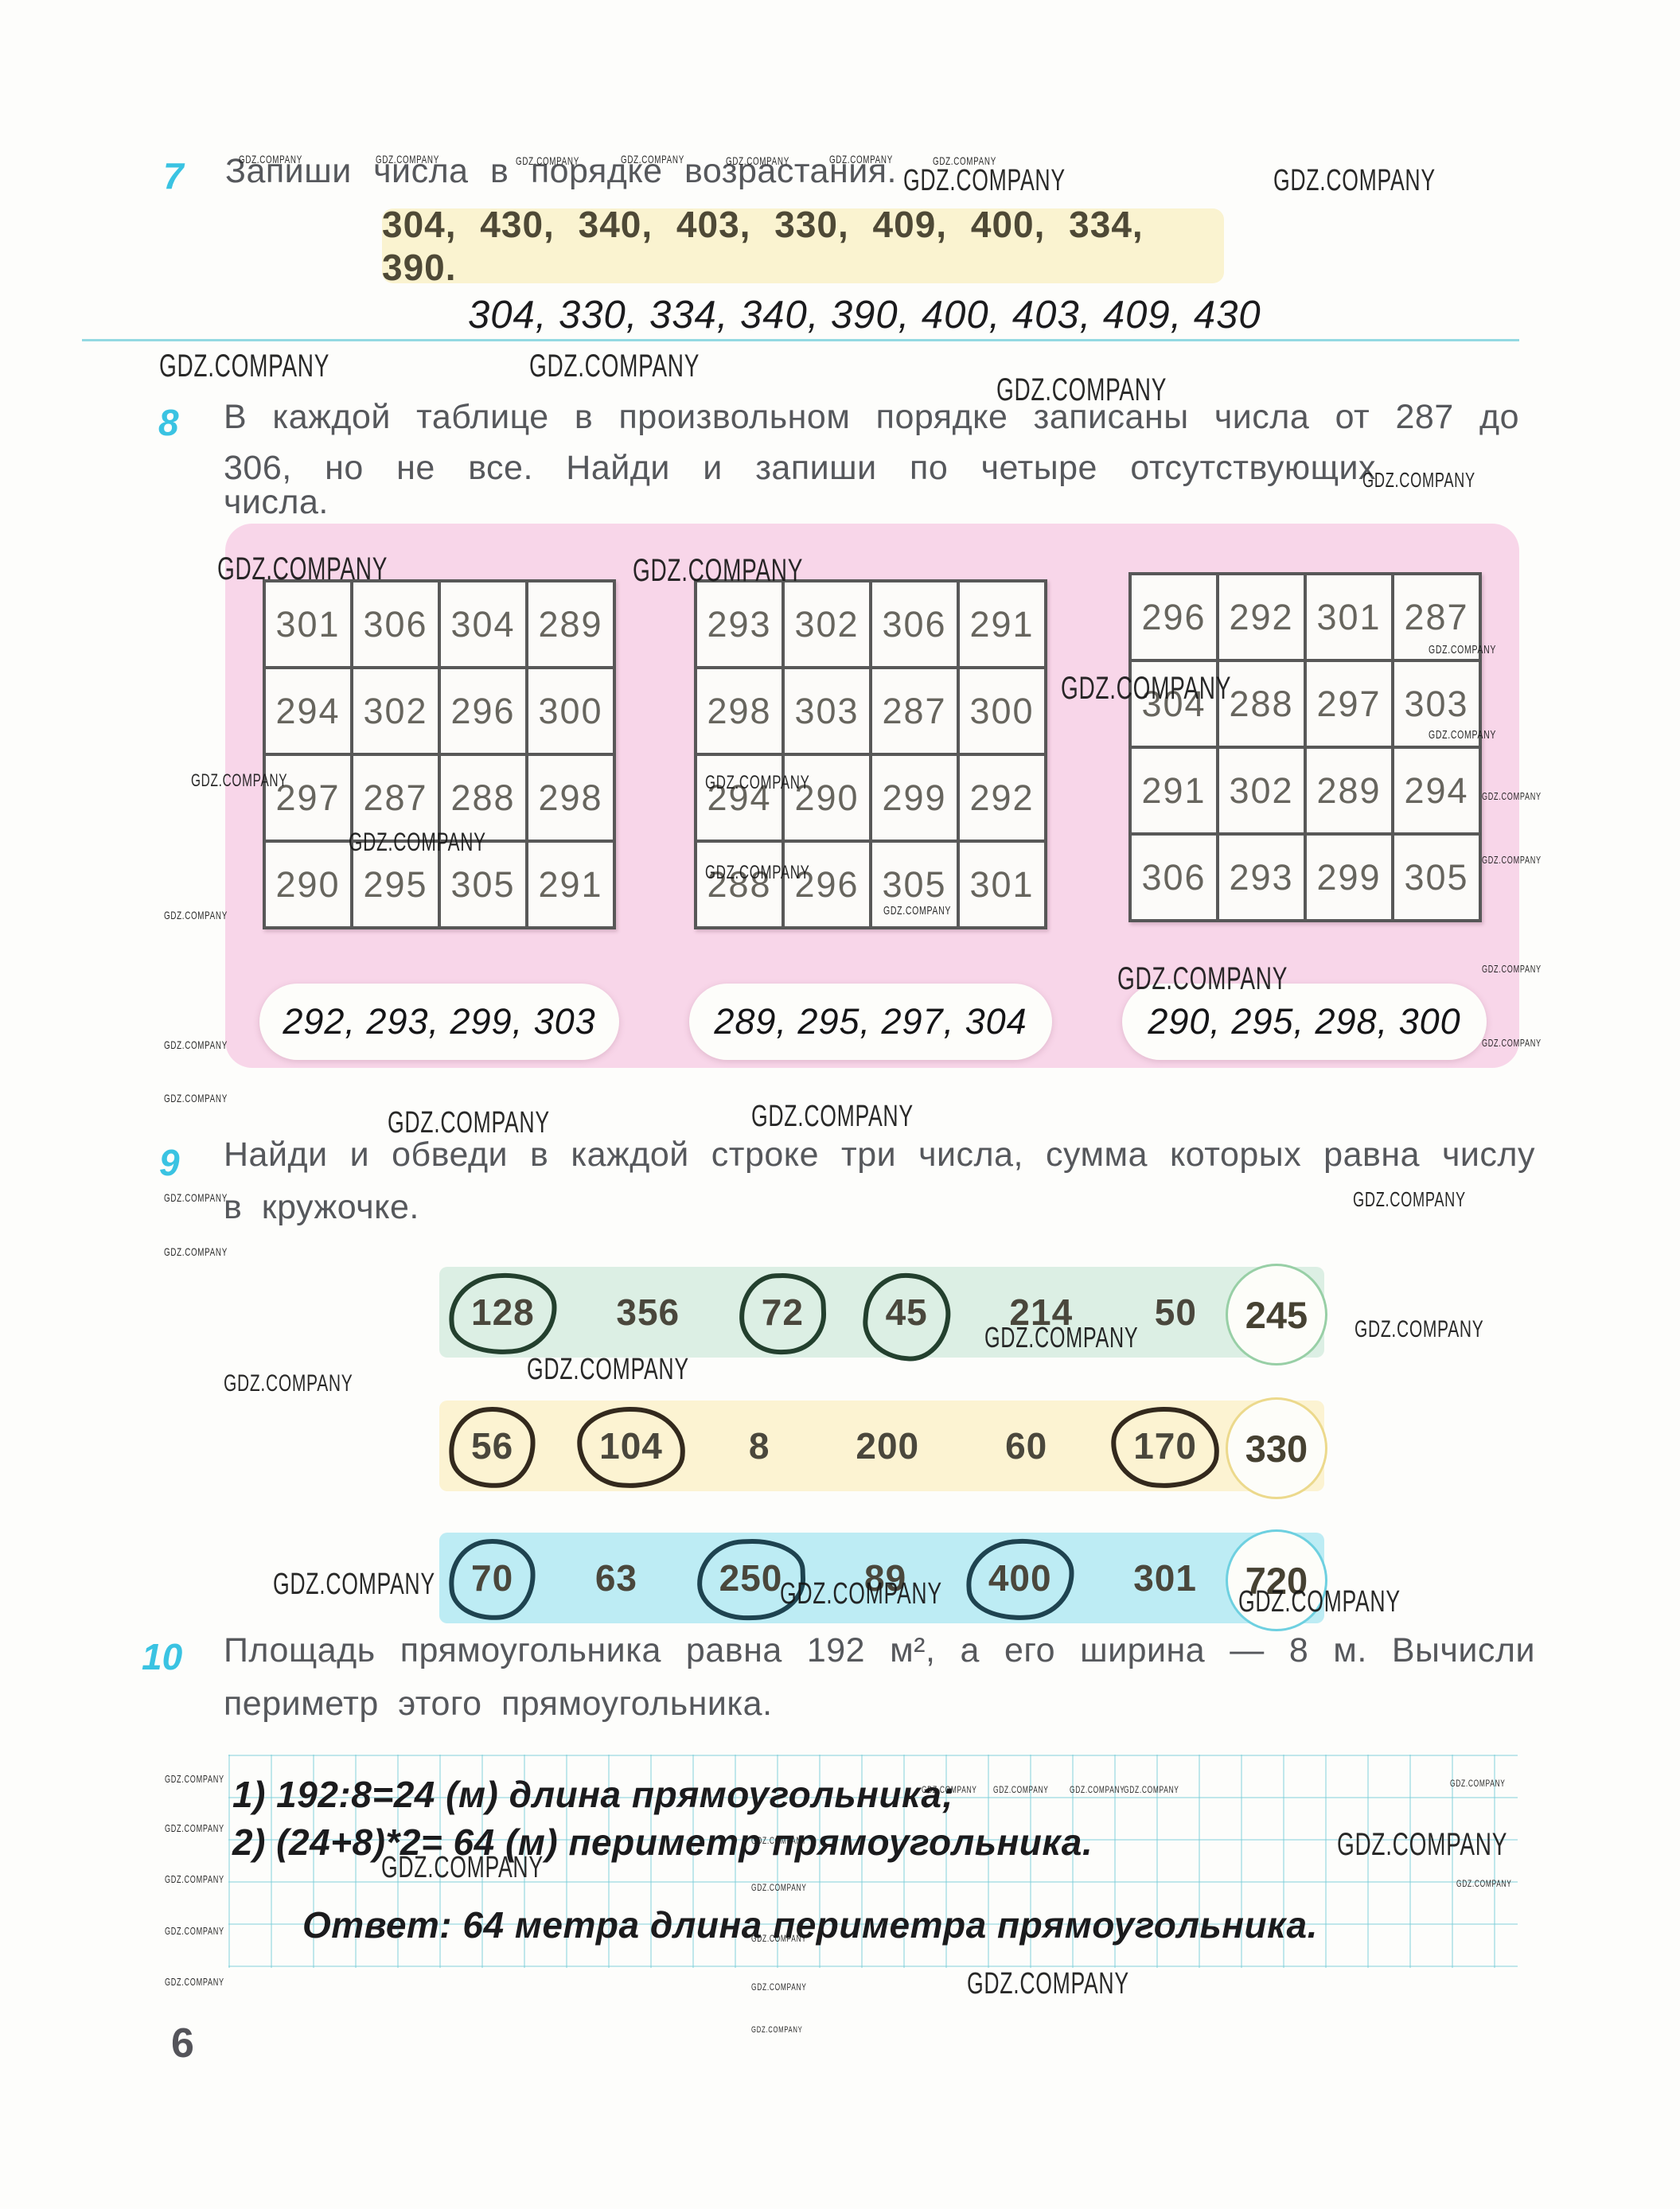  I want to click on table-cell: 306, so click(914, 624).